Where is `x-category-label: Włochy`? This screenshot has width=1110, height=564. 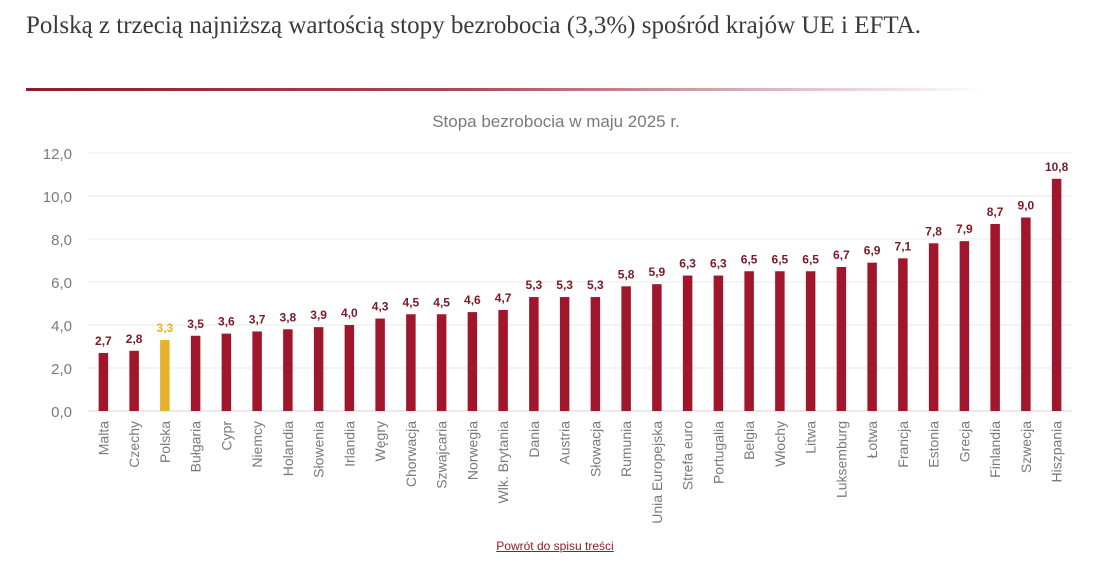
x-category-label: Włochy is located at coordinates (780, 444).